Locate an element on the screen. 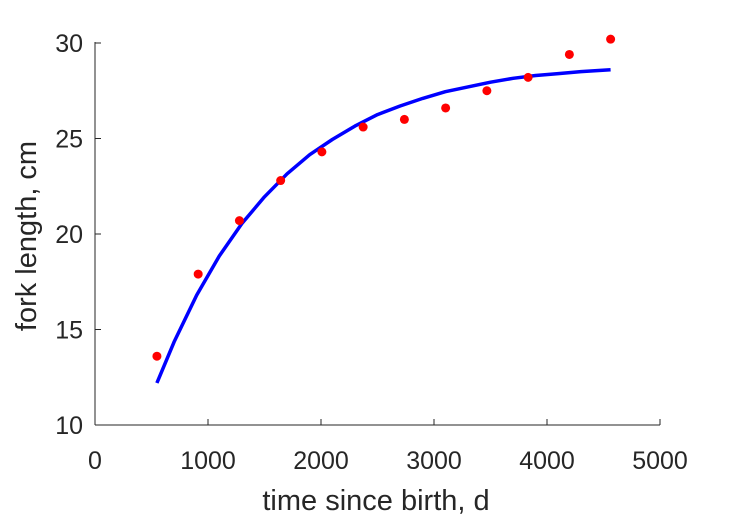 This screenshot has width=729, height=521. x-tick-label: 0 is located at coordinates (95, 461).